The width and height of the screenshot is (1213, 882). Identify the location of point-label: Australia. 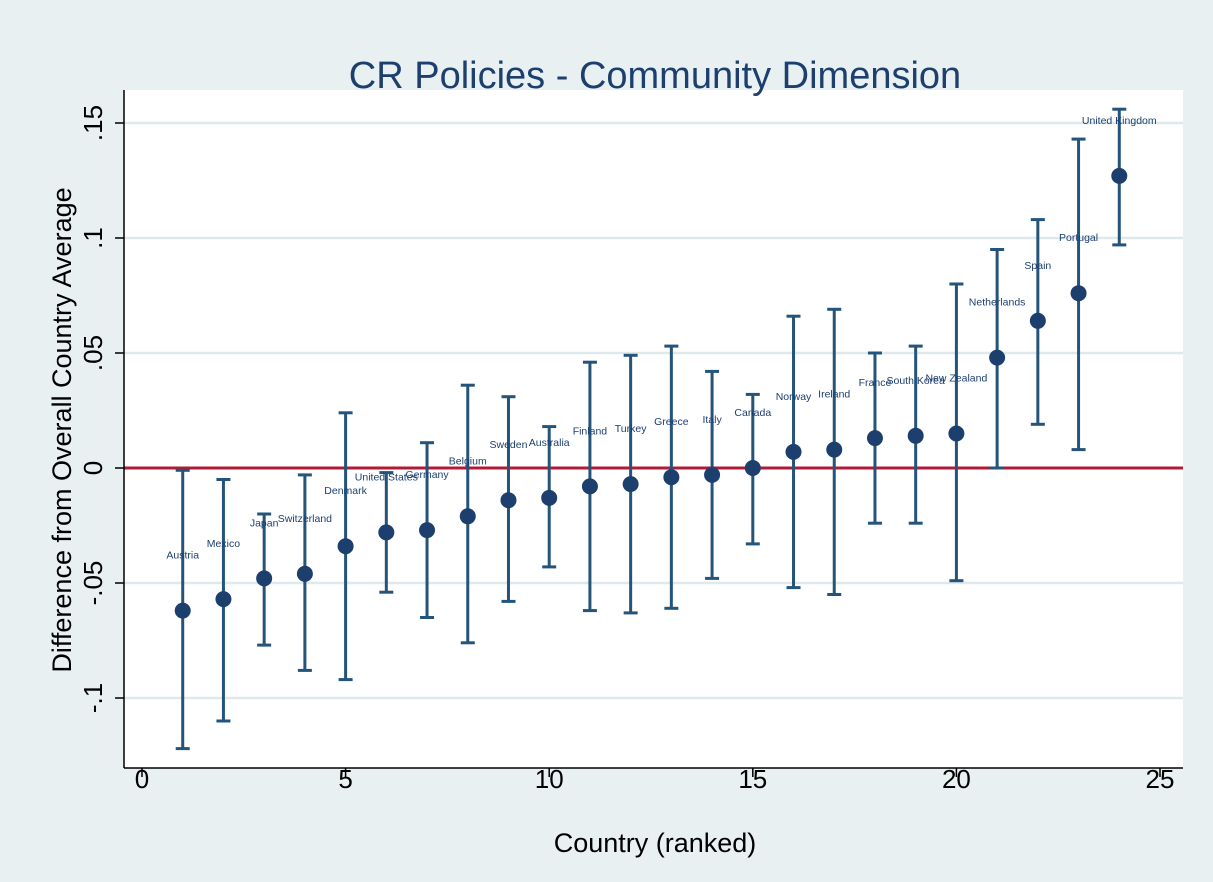
(549, 443).